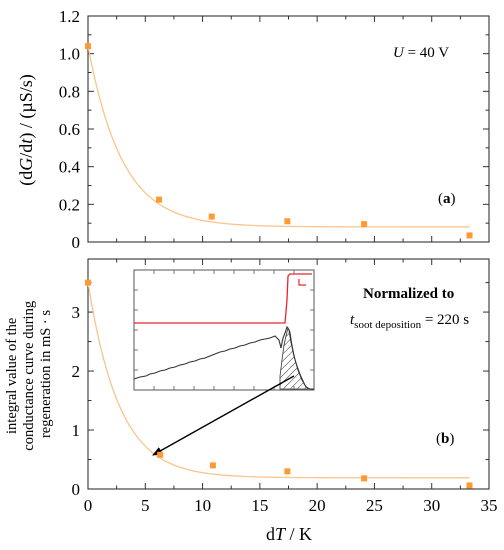  What do you see at coordinates (445, 439) in the screenshot?
I see `panel-b-label: (b)` at bounding box center [445, 439].